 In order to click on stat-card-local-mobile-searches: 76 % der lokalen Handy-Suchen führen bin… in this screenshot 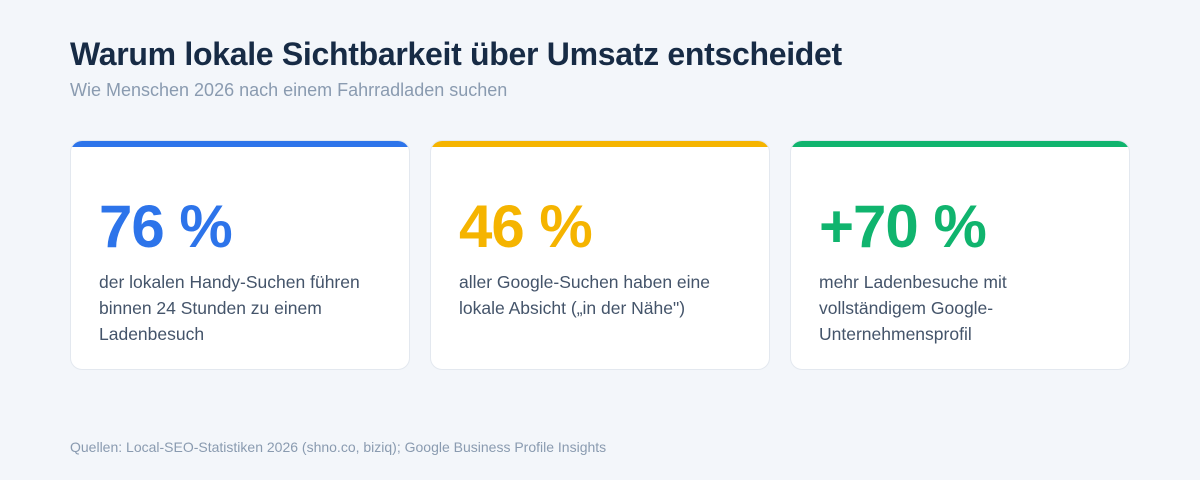, I will do `click(240, 255)`.